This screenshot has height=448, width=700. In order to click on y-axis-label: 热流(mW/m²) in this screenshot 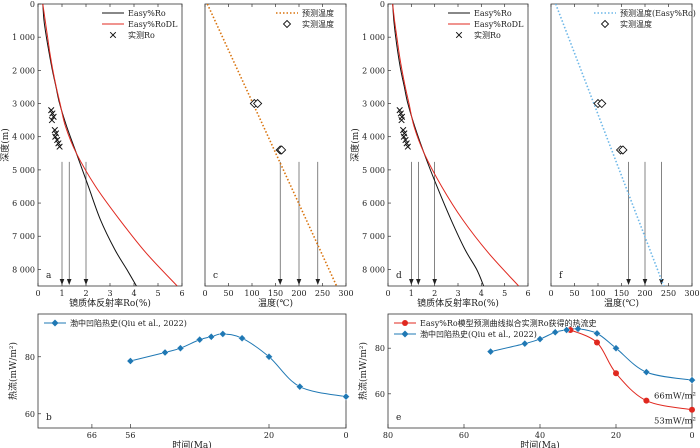, I will do `click(13, 371)`.